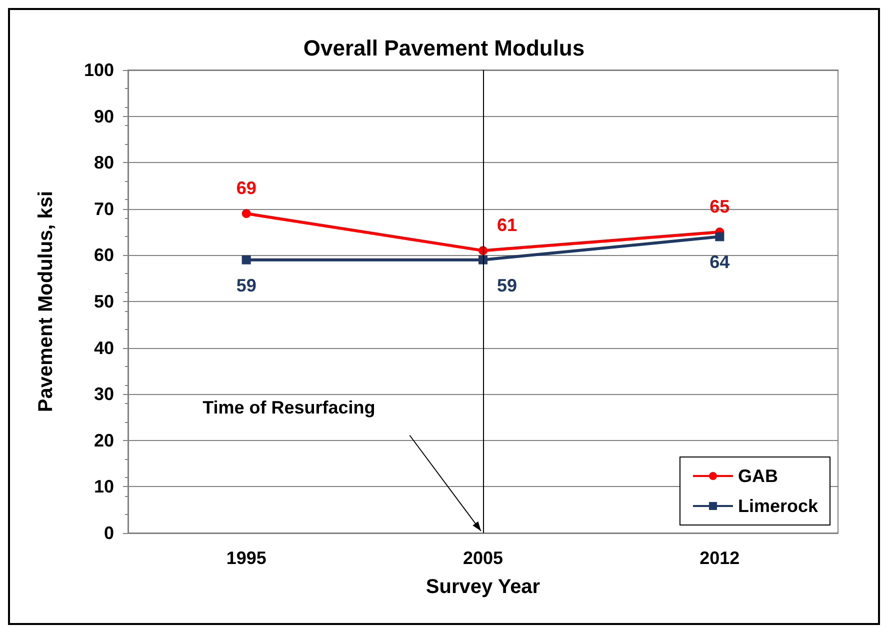 The image size is (892, 637). What do you see at coordinates (104, 440) in the screenshot?
I see `y-tick-label: 20` at bounding box center [104, 440].